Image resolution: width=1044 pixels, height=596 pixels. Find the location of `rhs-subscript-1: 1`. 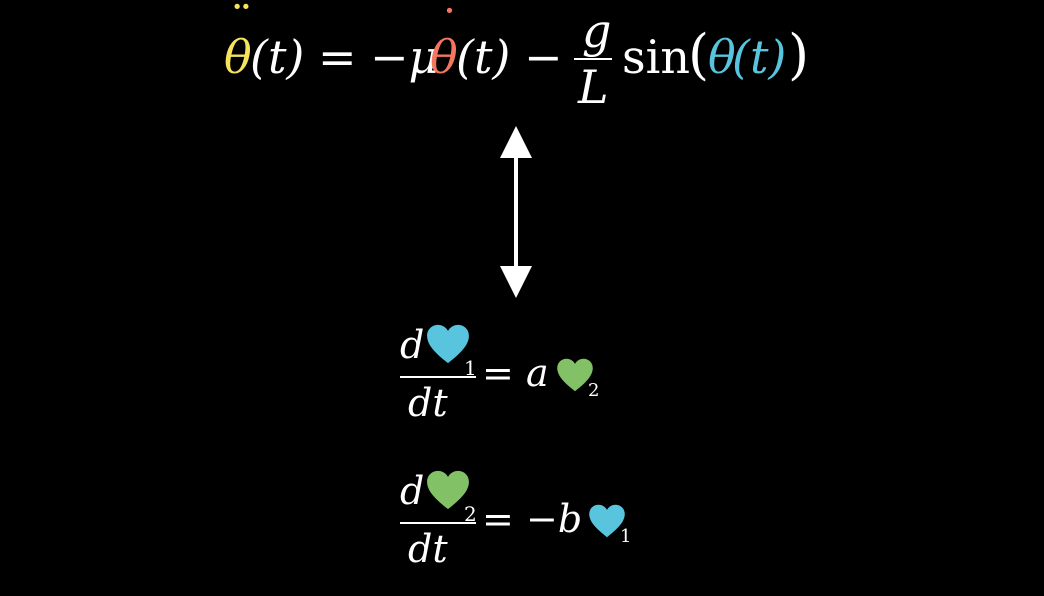

rhs-subscript-1: 1 is located at coordinates (626, 536).